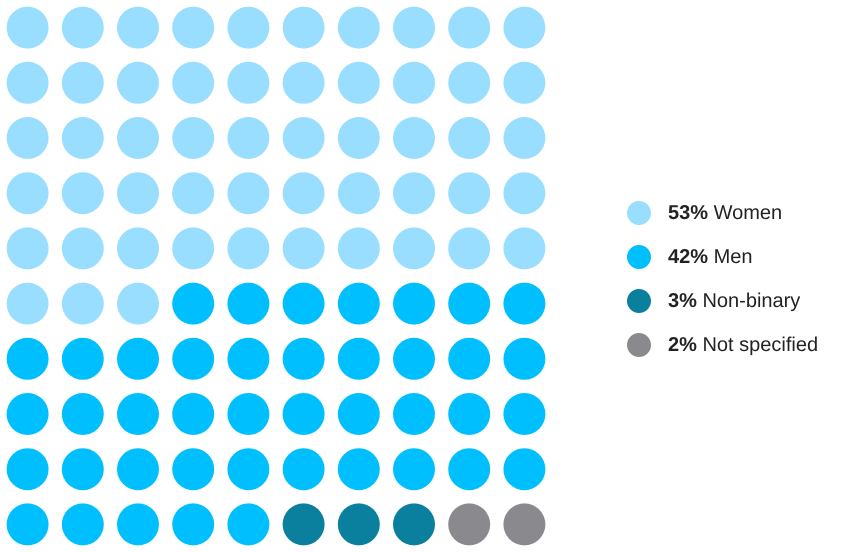  Describe the element at coordinates (682, 301) in the screenshot. I see `data-label: 3%` at that location.